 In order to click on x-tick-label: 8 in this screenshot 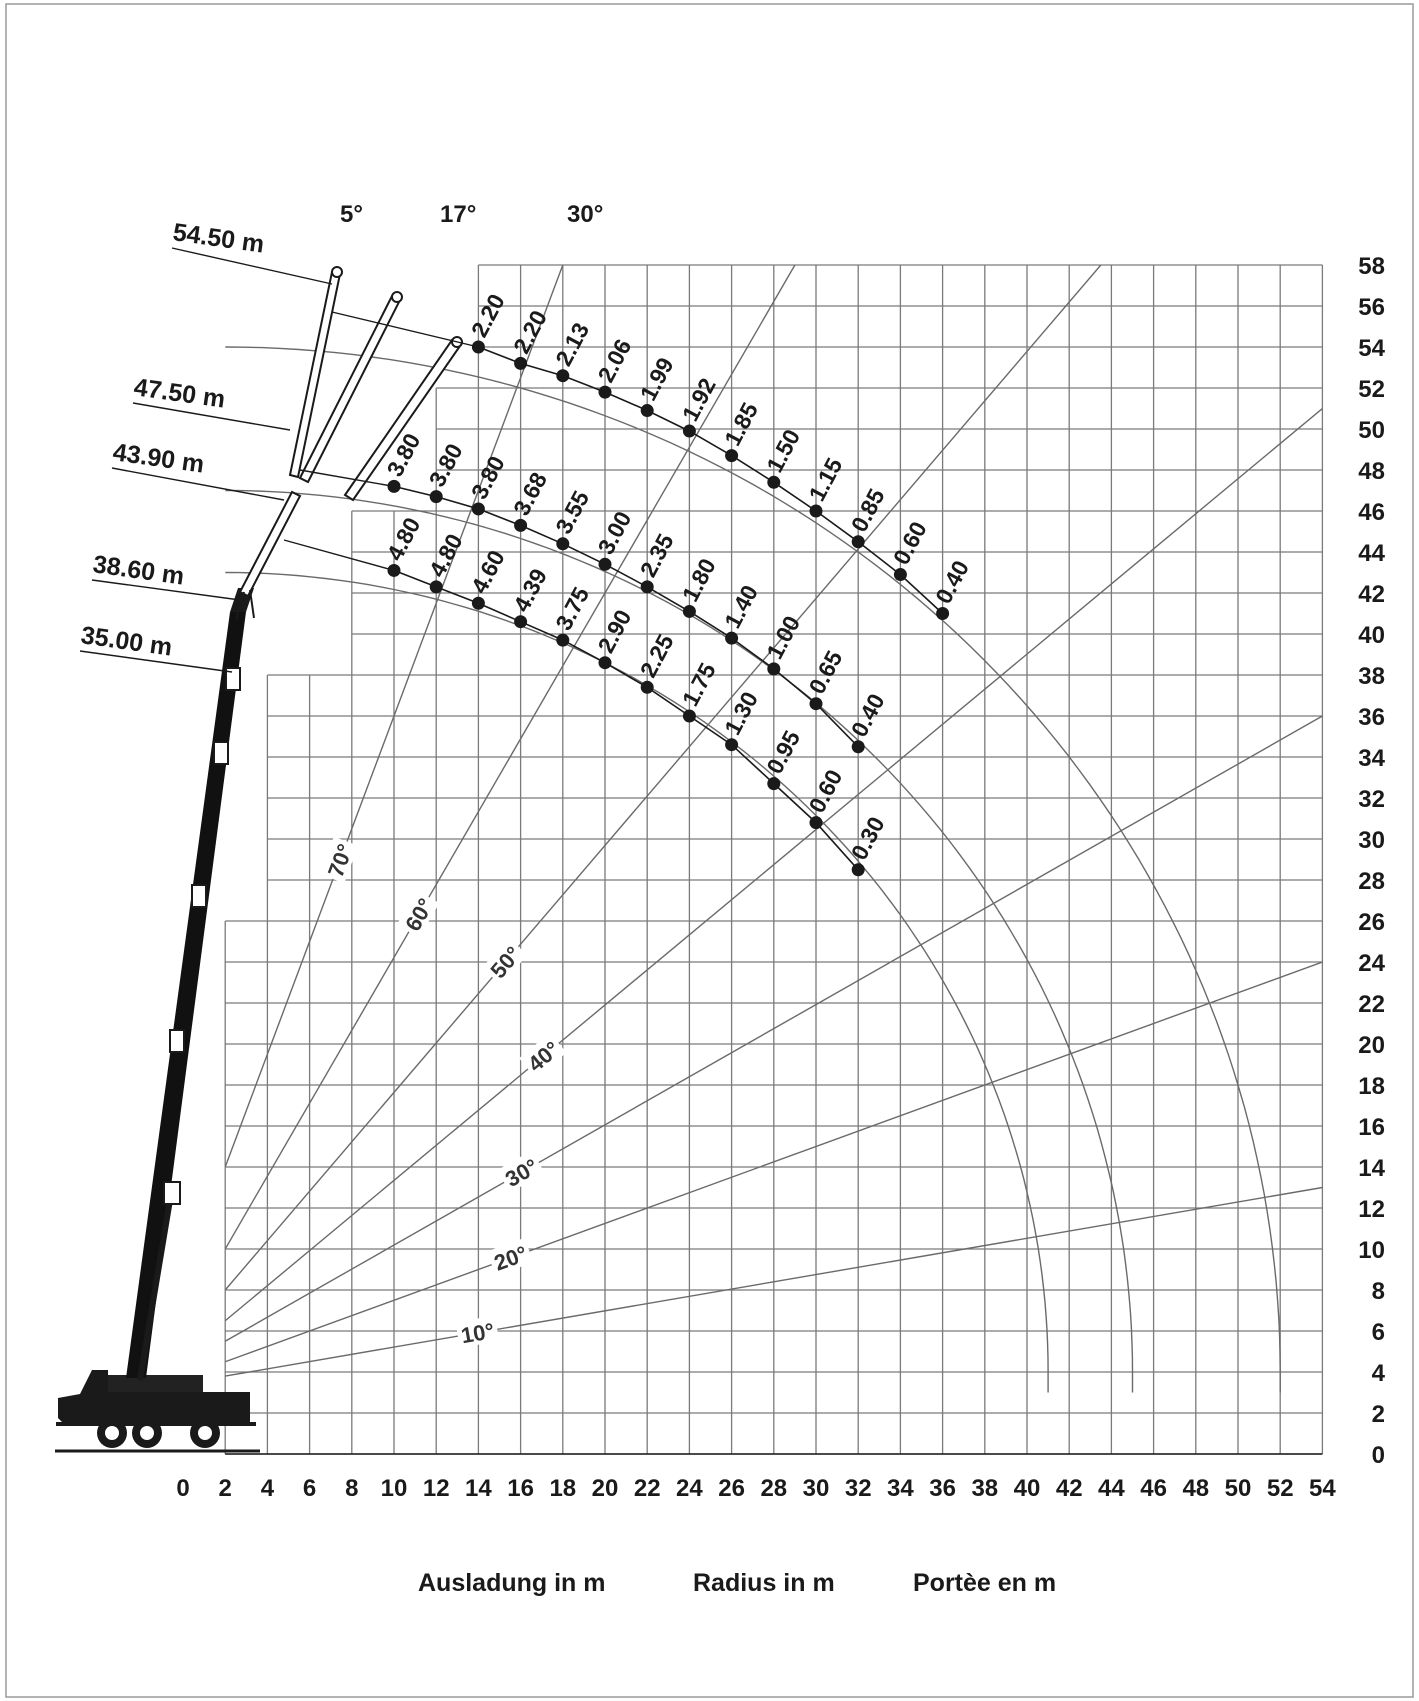, I will do `click(351, 1488)`.